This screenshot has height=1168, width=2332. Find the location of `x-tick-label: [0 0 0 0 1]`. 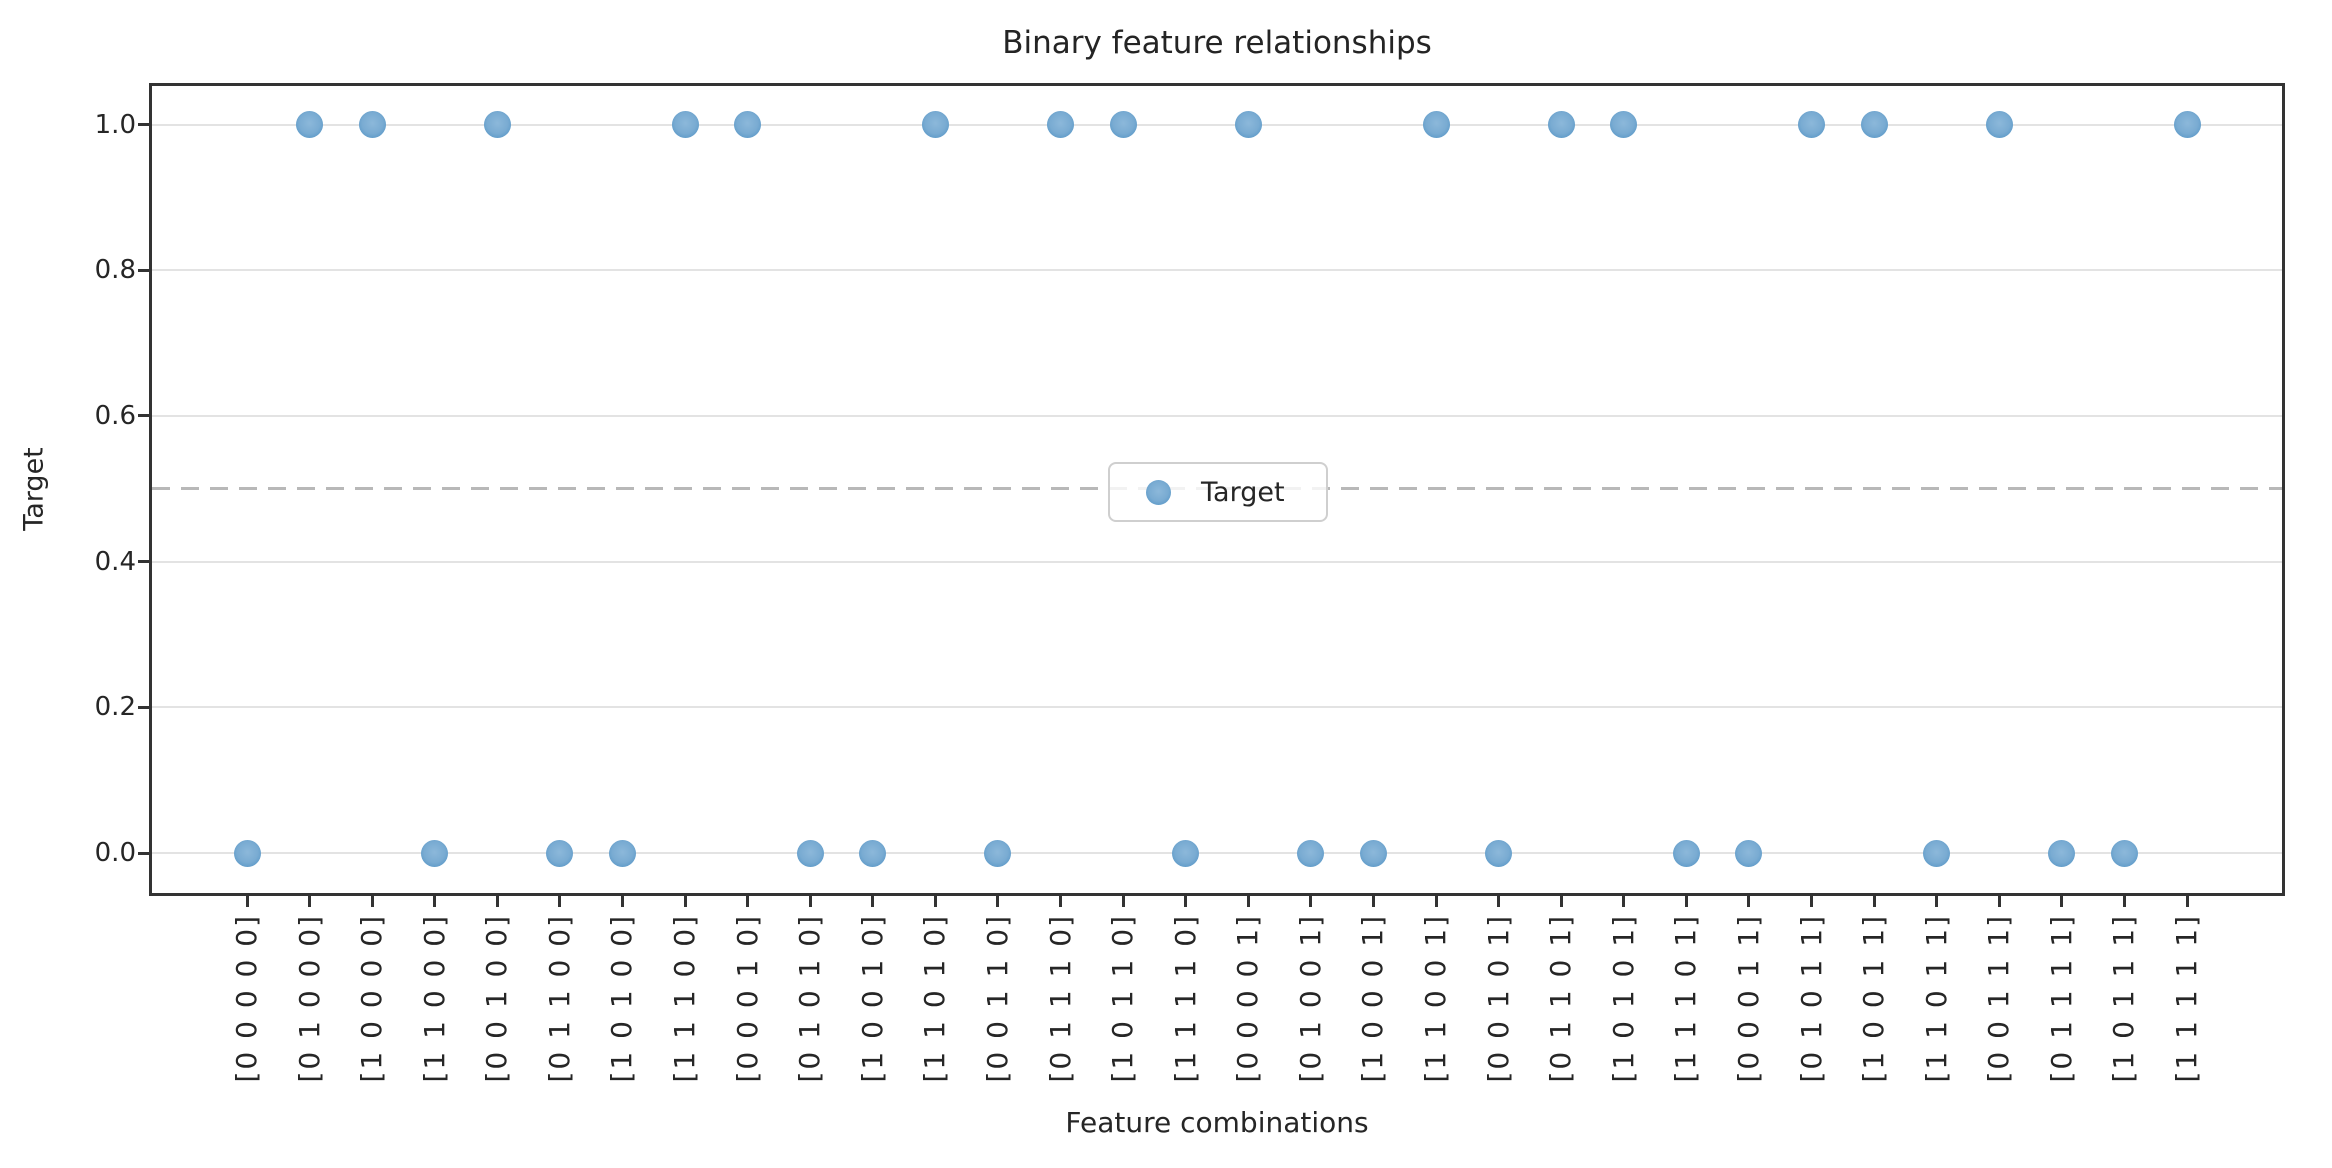

x-tick-label: [0 0 0 0 1] is located at coordinates (1248, 998).